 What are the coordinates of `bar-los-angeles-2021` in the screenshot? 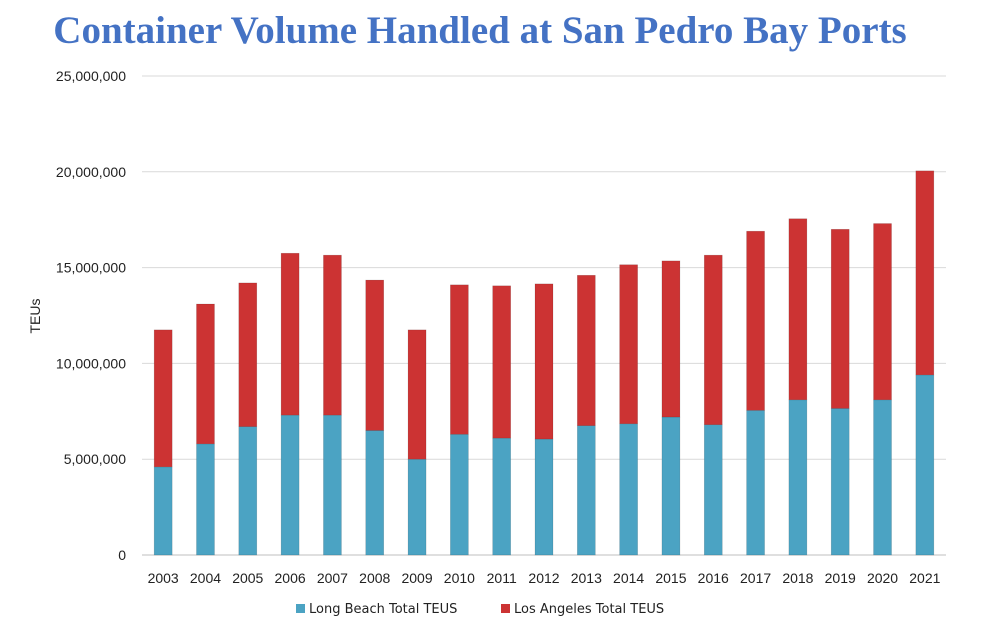 It's located at (925, 273).